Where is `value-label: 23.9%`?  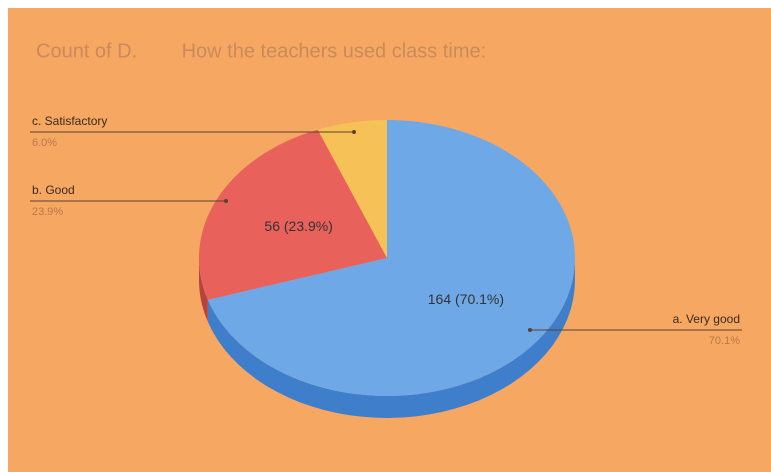
value-label: 23.9% is located at coordinates (47, 212).